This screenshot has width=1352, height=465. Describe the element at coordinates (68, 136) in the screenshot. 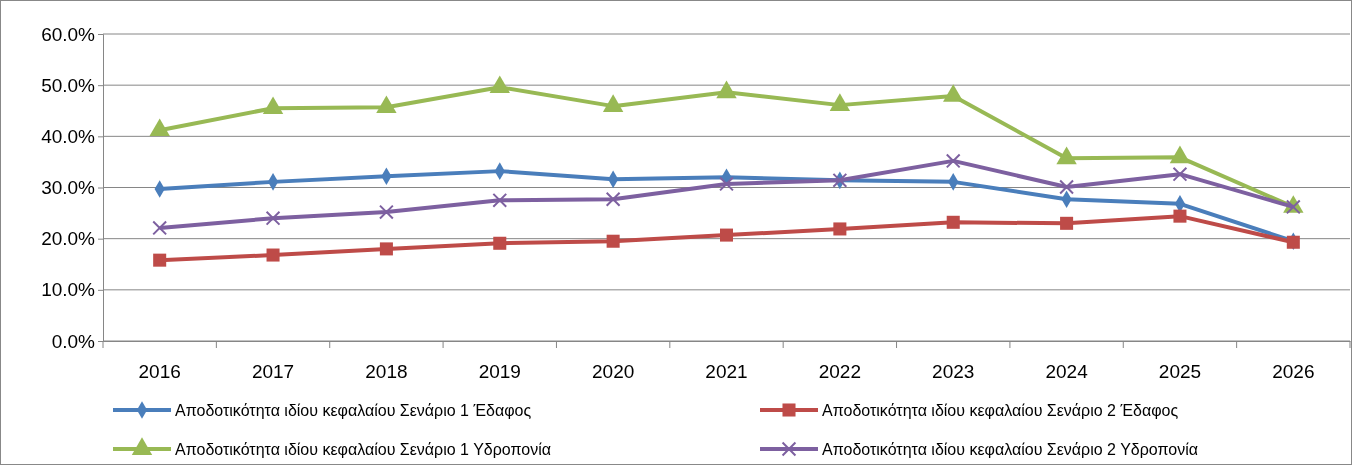

I see `y-tick-label: 40.0%` at that location.